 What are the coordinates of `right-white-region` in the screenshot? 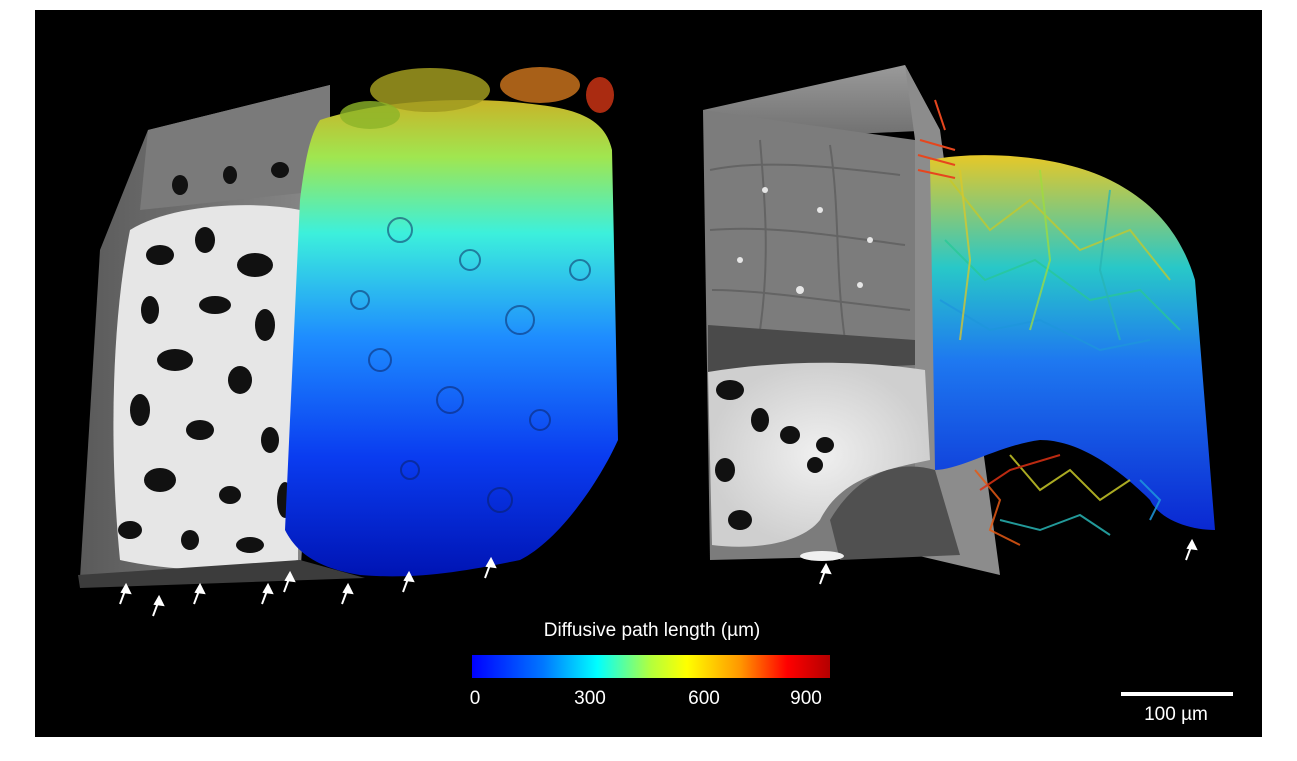 It's located at (819, 454).